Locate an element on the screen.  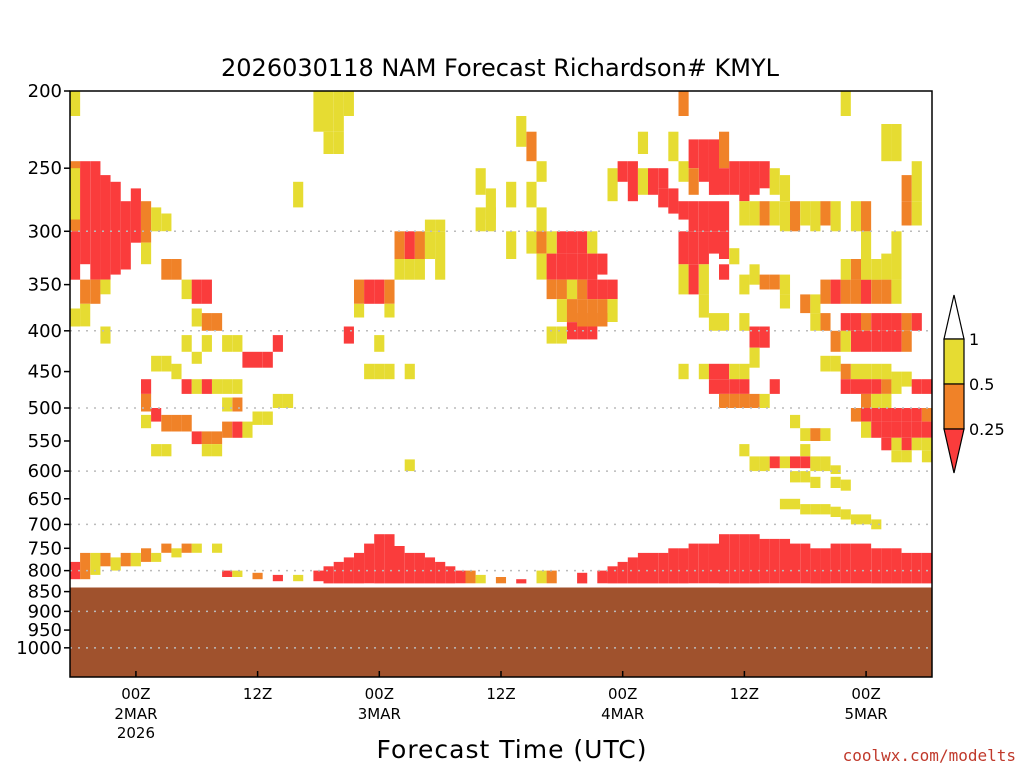
colorbar-tick-label: 0.25 is located at coordinates (987, 429).